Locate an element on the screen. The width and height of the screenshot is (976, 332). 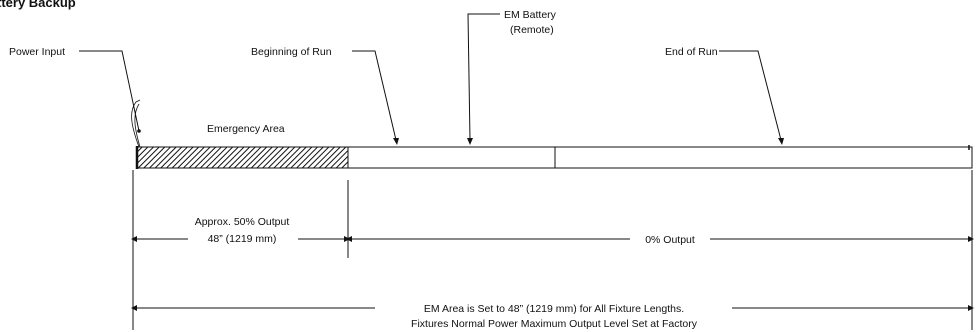
label-beginning-of-run: Beginning of Run is located at coordinates (291, 52).